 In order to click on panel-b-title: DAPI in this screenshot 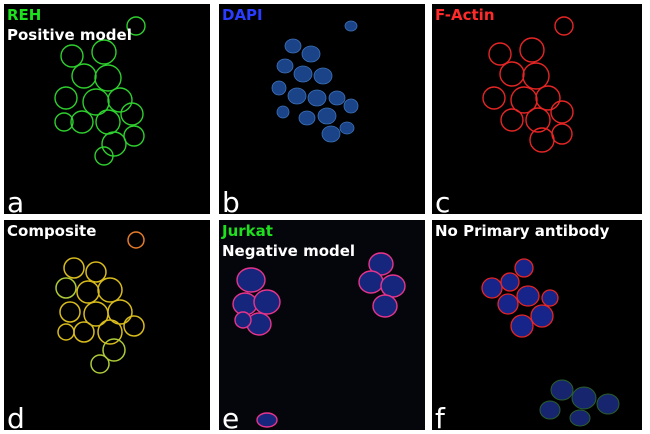, I will do `click(242, 15)`.